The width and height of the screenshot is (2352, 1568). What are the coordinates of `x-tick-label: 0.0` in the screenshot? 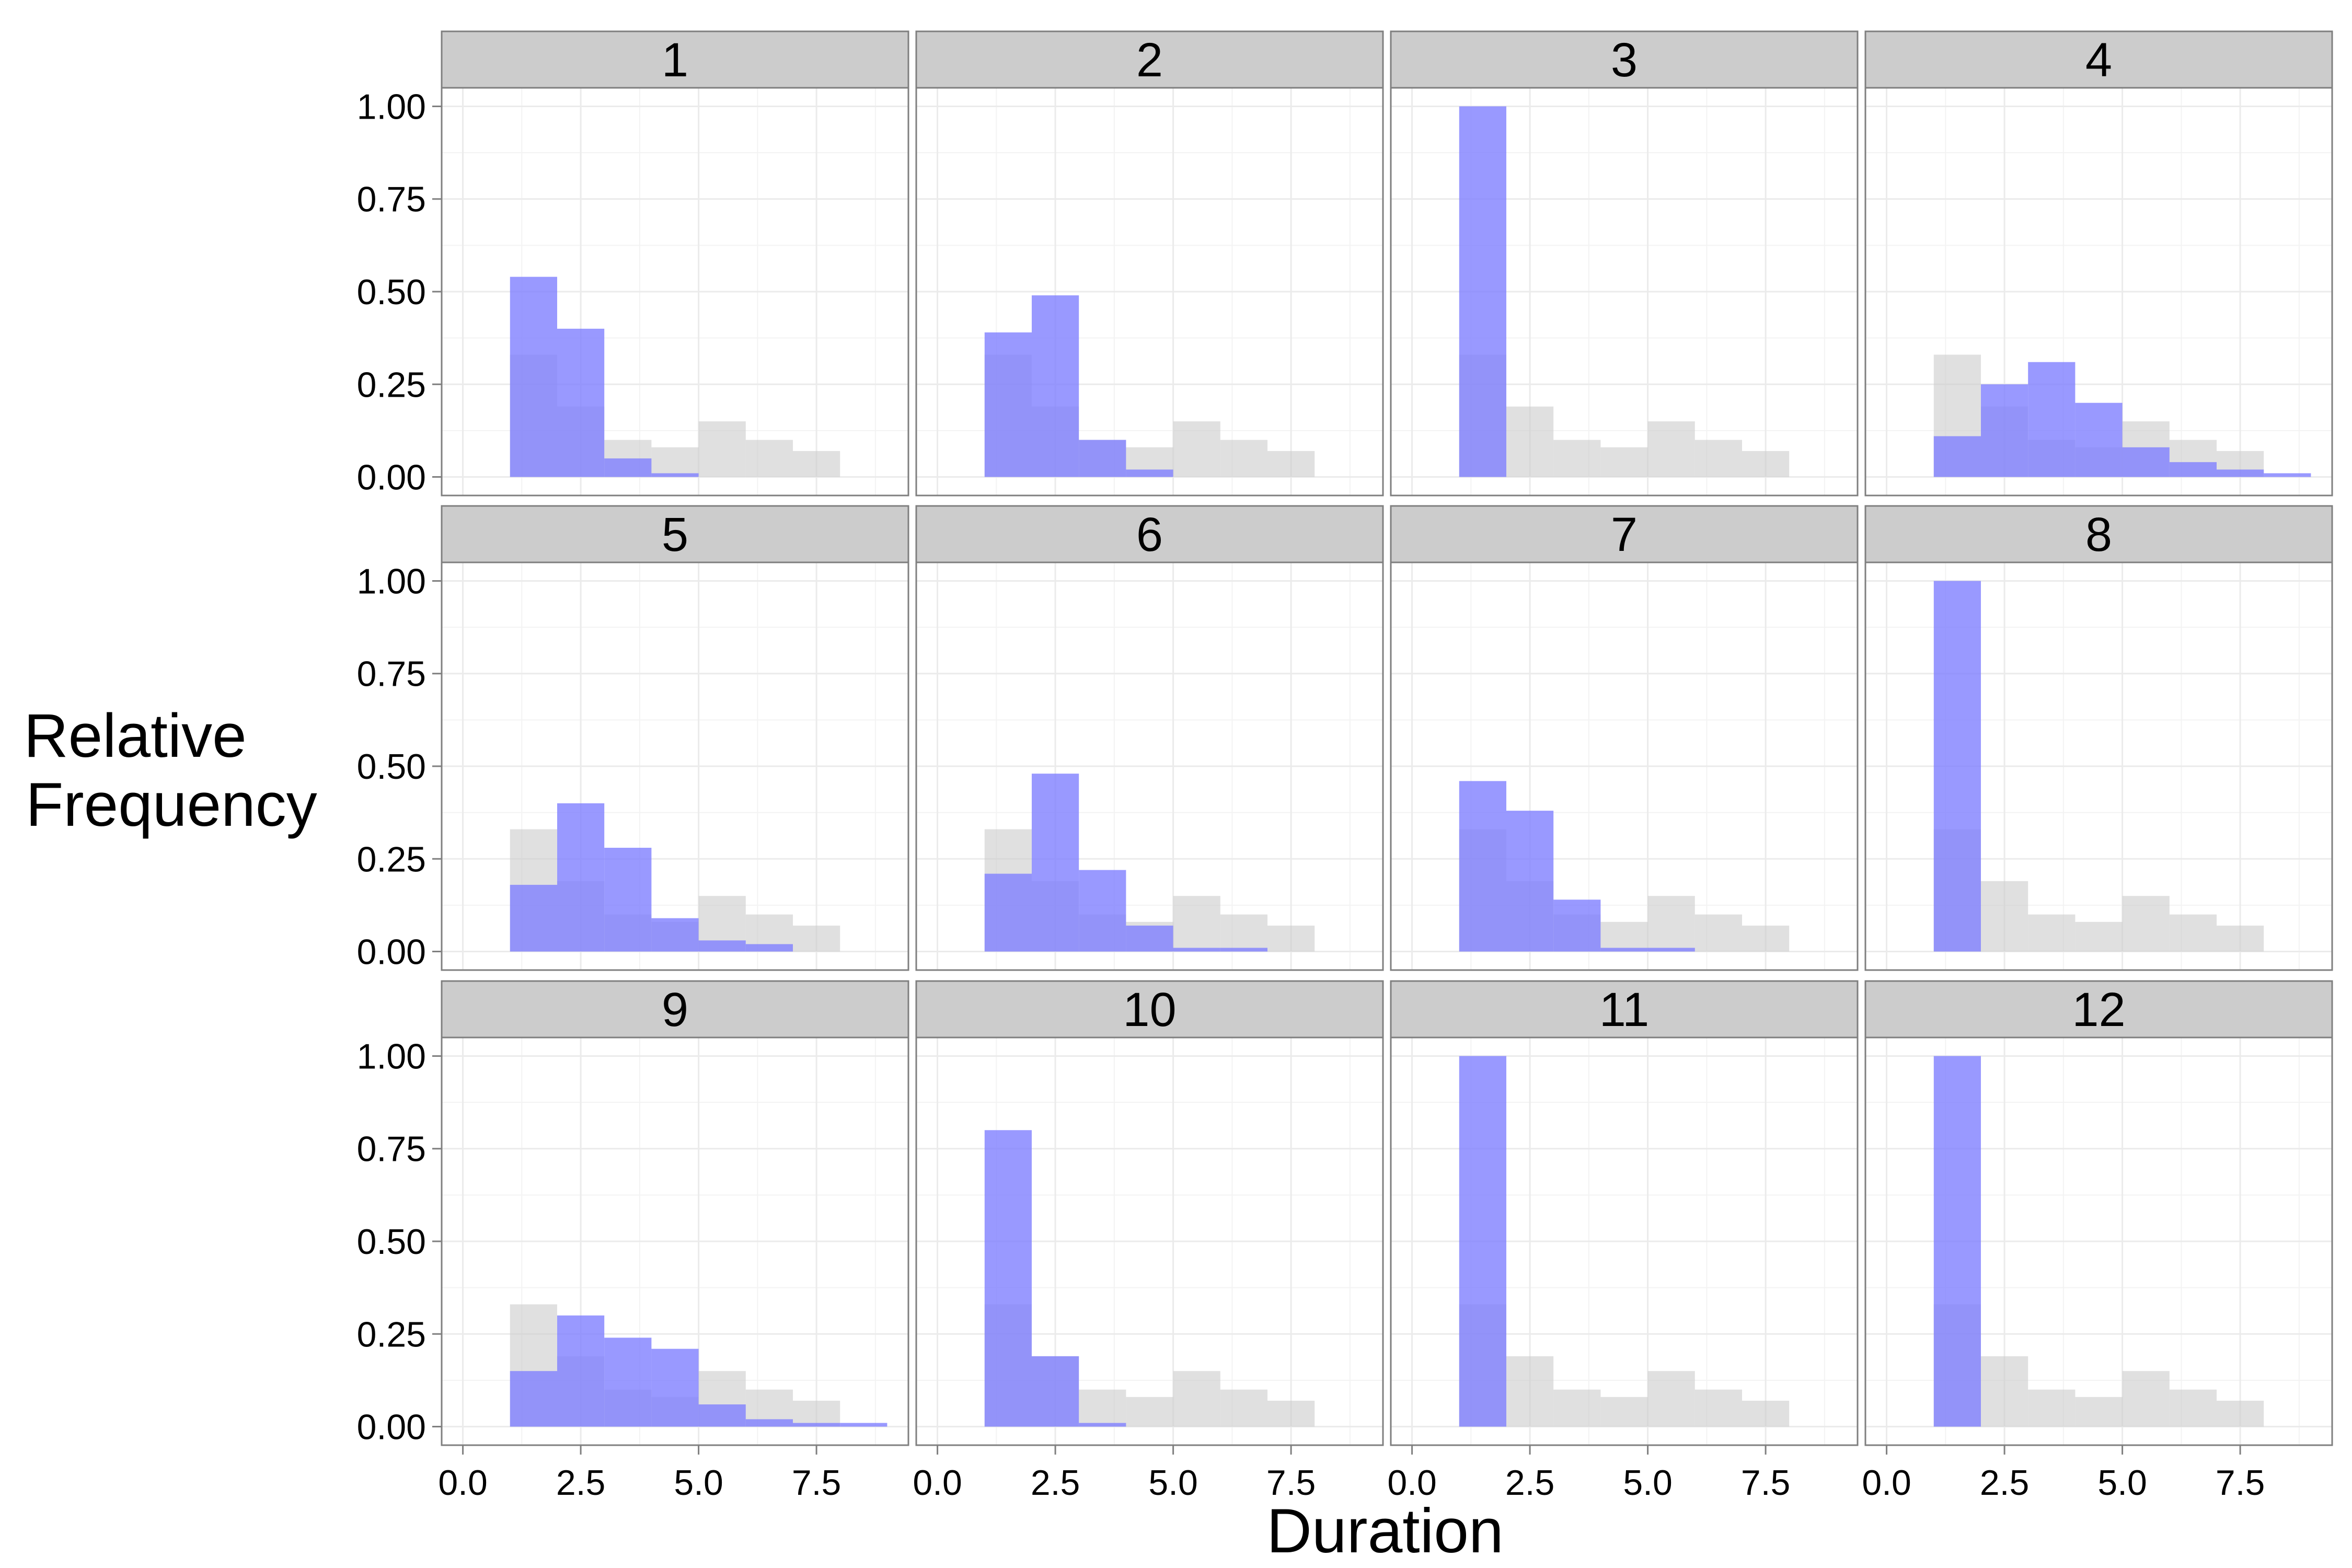 It's located at (1412, 1483).